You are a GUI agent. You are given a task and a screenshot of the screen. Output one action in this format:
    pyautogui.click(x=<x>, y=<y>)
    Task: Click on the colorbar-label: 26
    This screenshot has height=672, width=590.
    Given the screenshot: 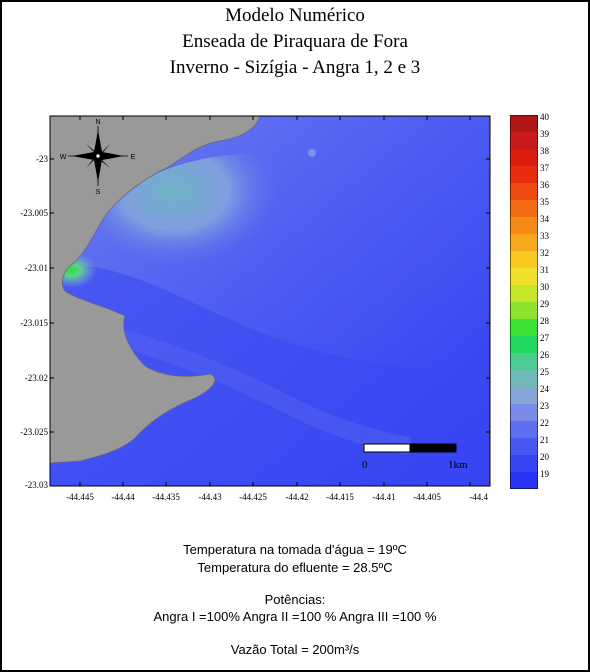 What is the action you would take?
    pyautogui.click(x=544, y=355)
    